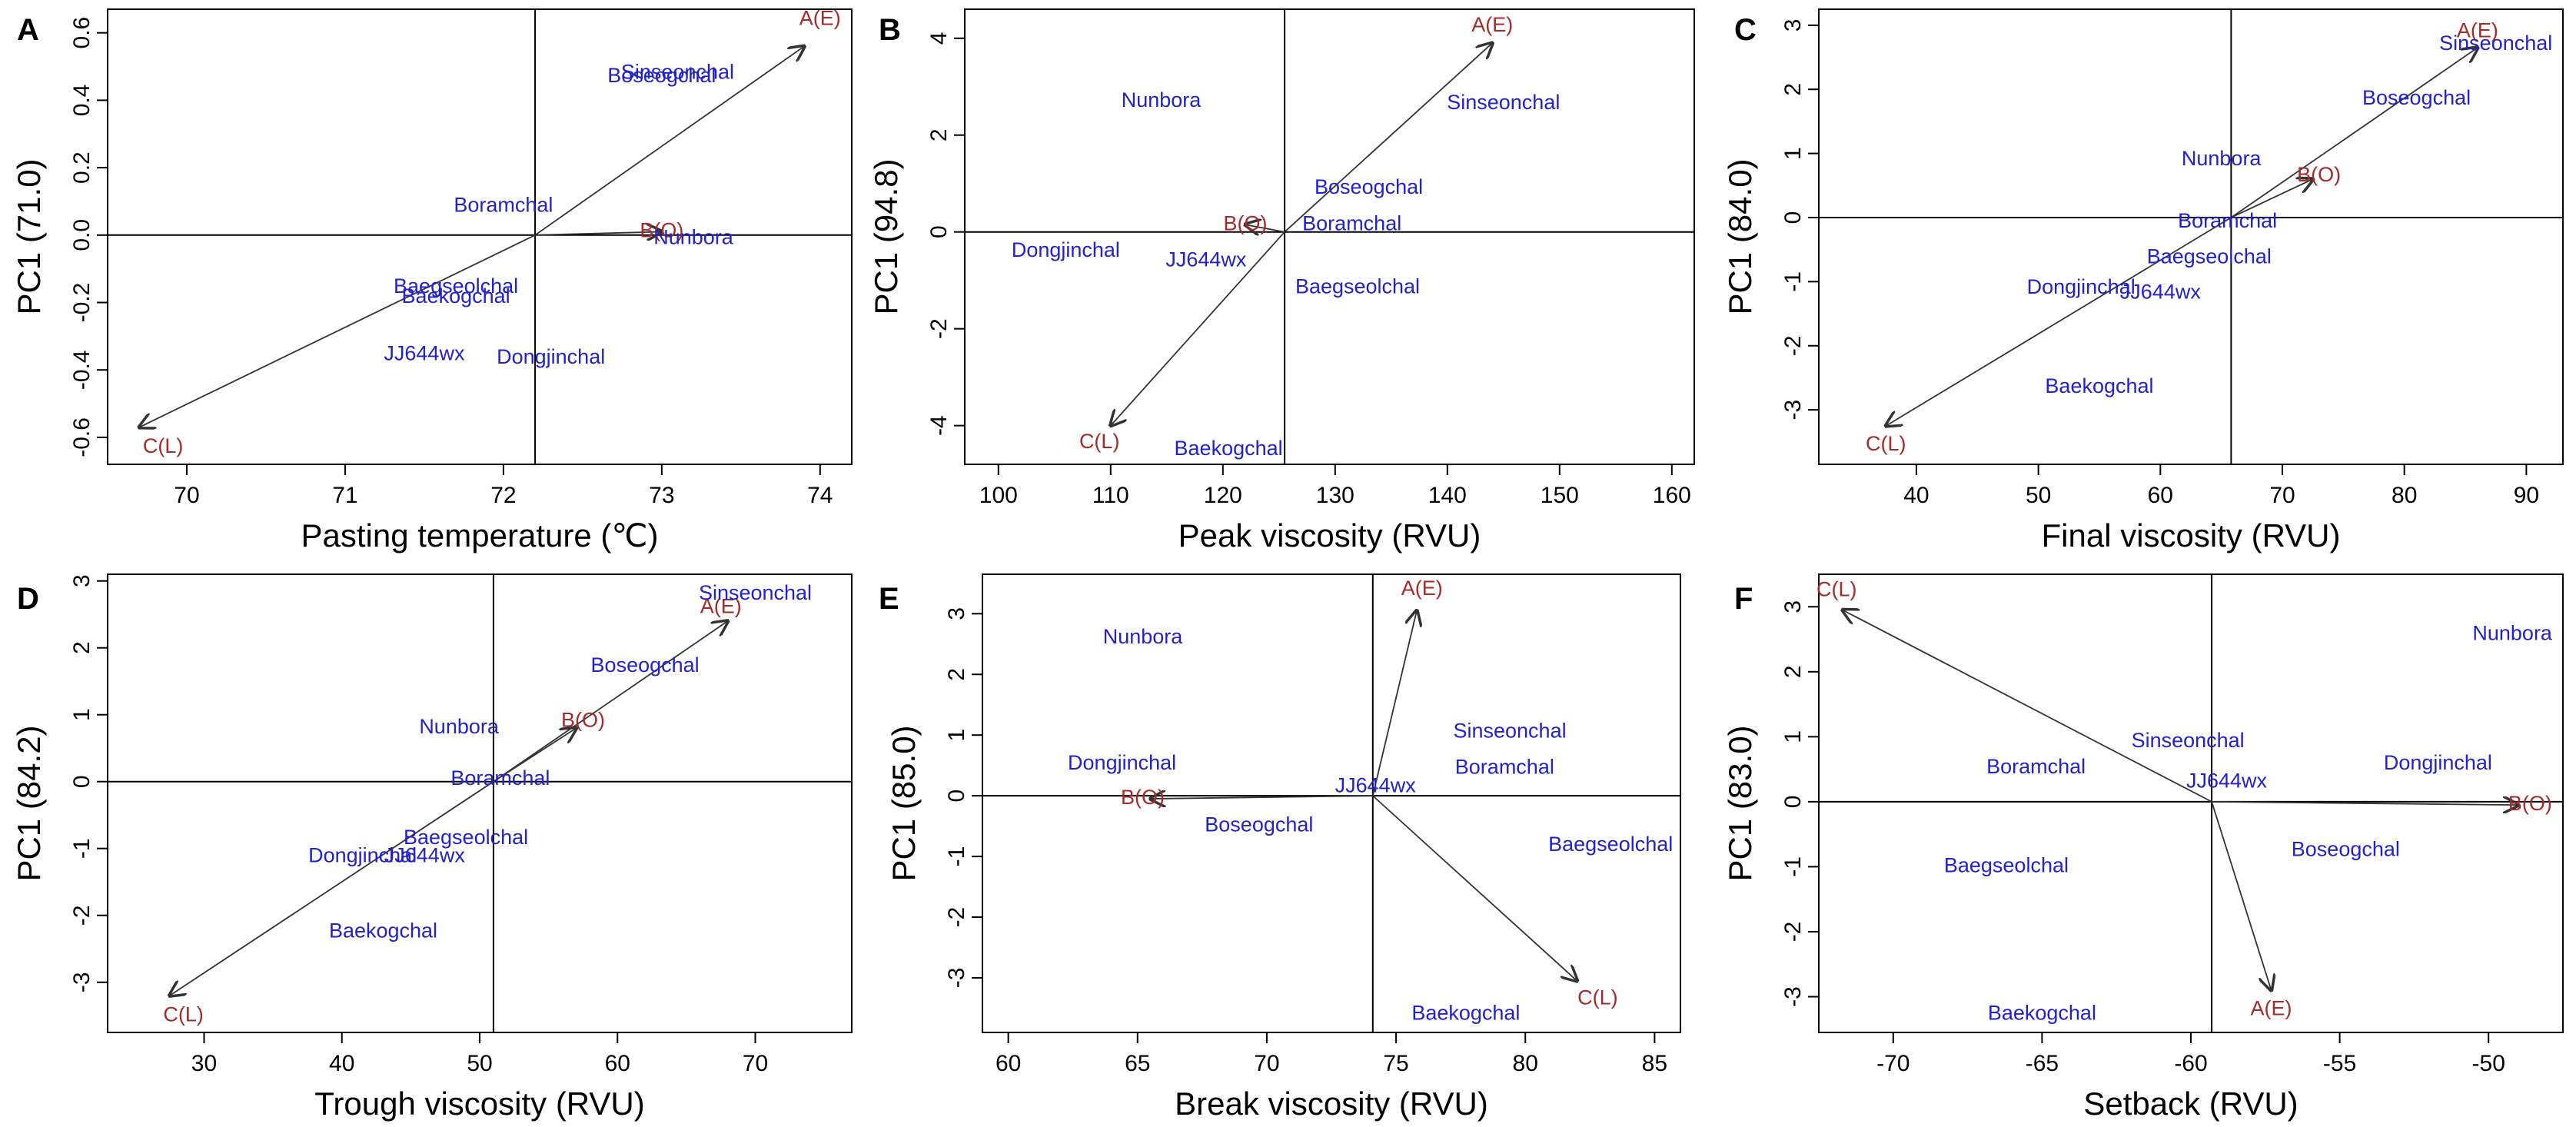 Image resolution: width=2576 pixels, height=1127 pixels. I want to click on x-tick-label-e: 80, so click(1525, 1063).